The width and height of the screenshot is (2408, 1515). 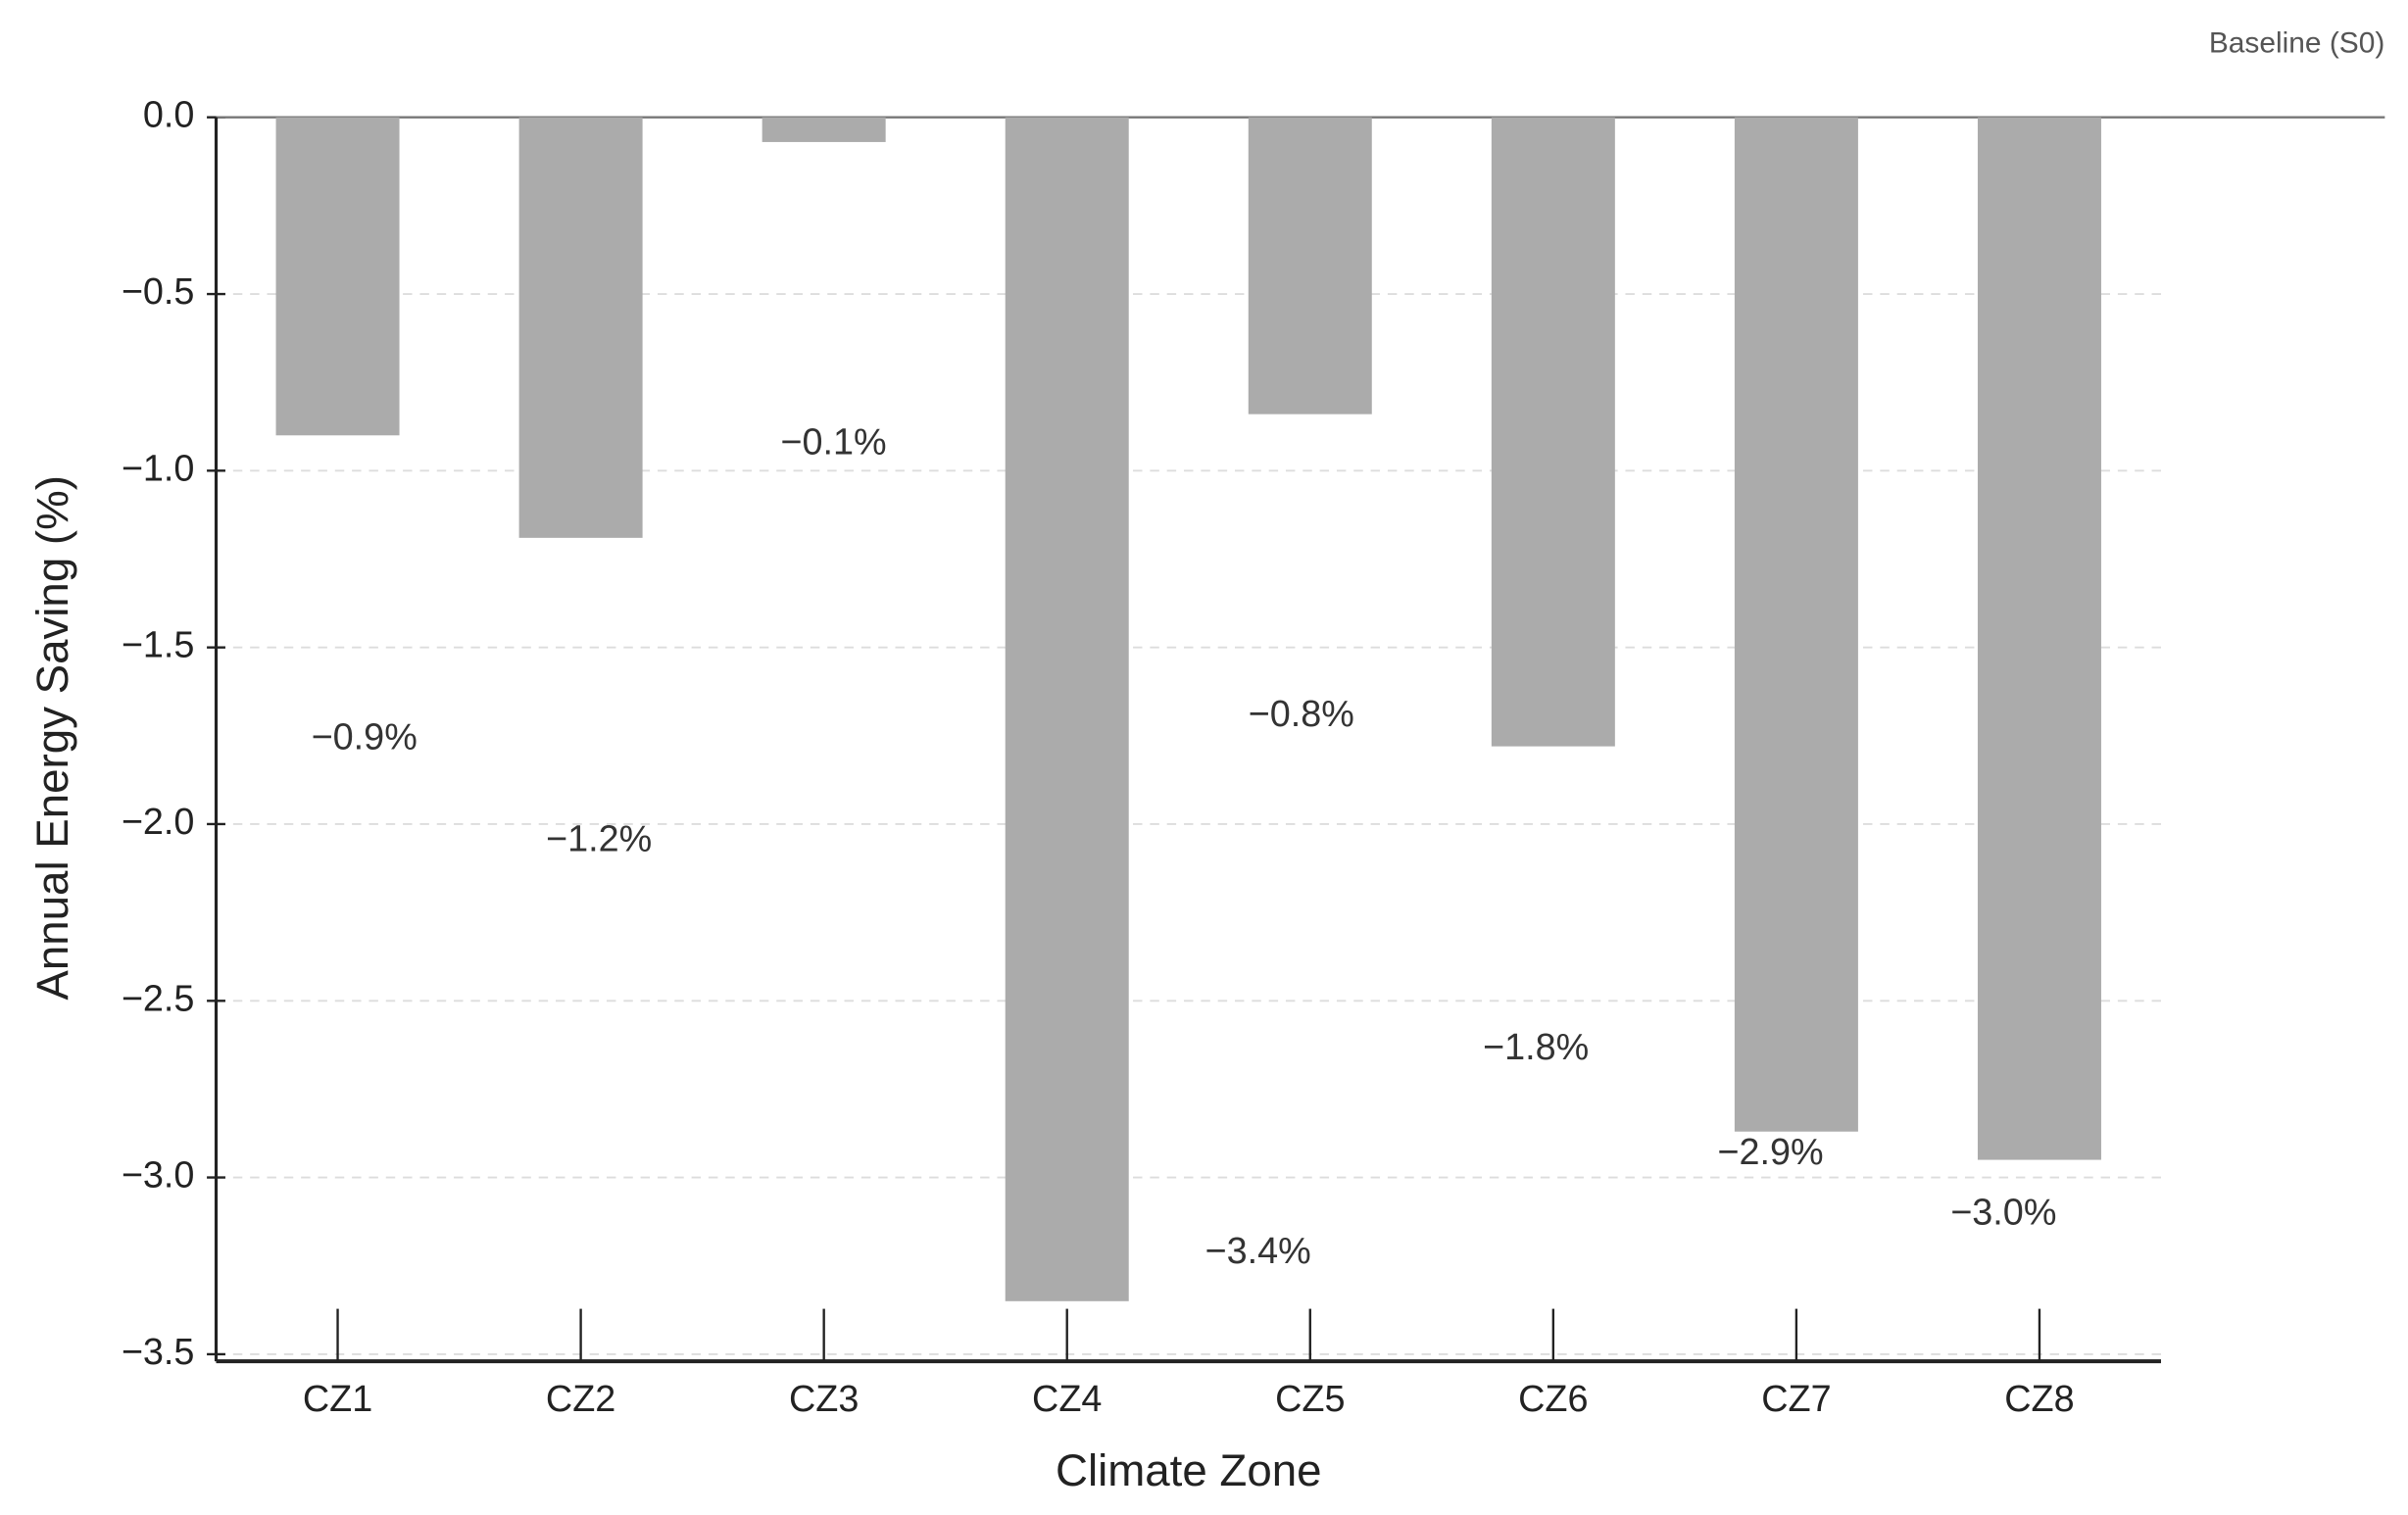 What do you see at coordinates (1536, 1048) in the screenshot?
I see `value-label: −1.8%` at bounding box center [1536, 1048].